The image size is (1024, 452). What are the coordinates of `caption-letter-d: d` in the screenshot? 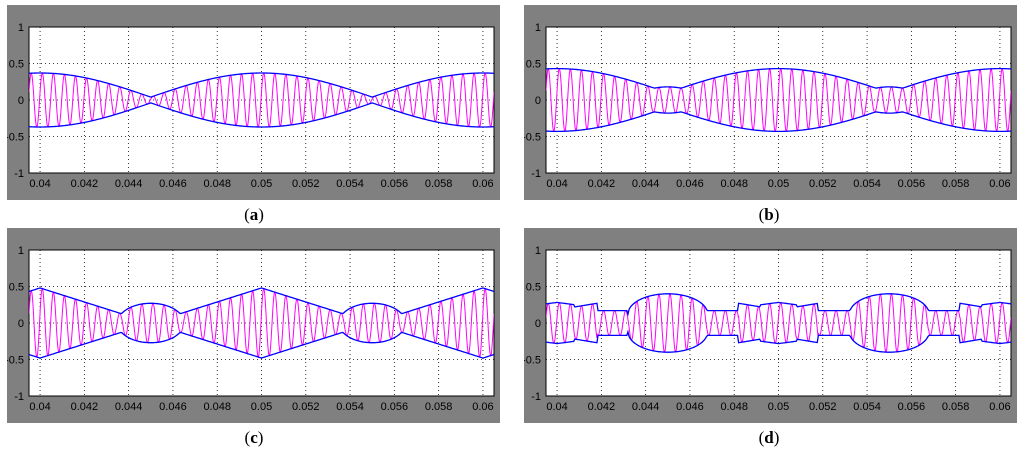 It's located at (769, 437).